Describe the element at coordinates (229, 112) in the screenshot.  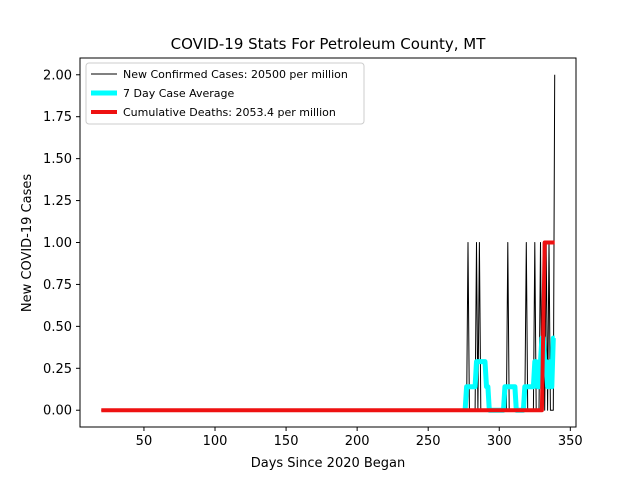
I see `legend-label-cumulative-deaths: Cumulative Deaths: 2053.4 per million` at that location.